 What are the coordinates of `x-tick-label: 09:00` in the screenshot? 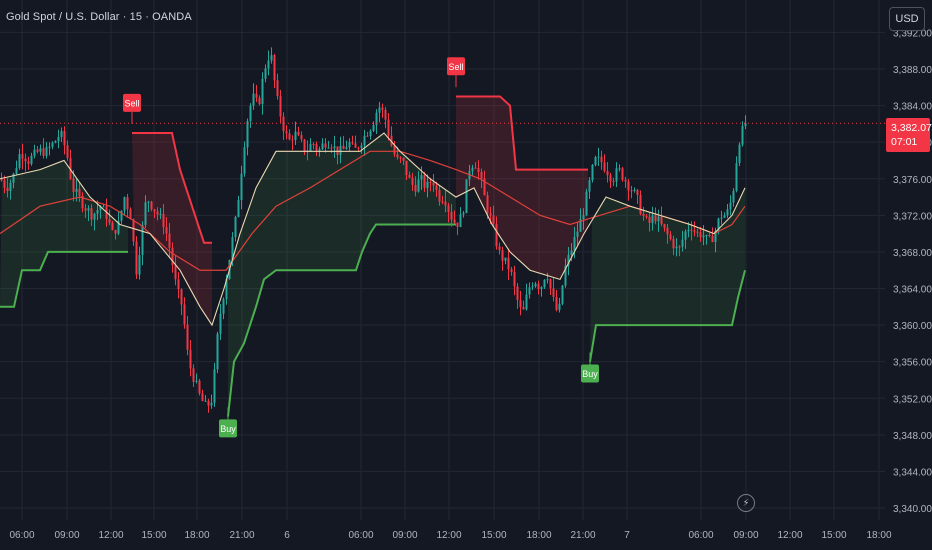 It's located at (404, 535).